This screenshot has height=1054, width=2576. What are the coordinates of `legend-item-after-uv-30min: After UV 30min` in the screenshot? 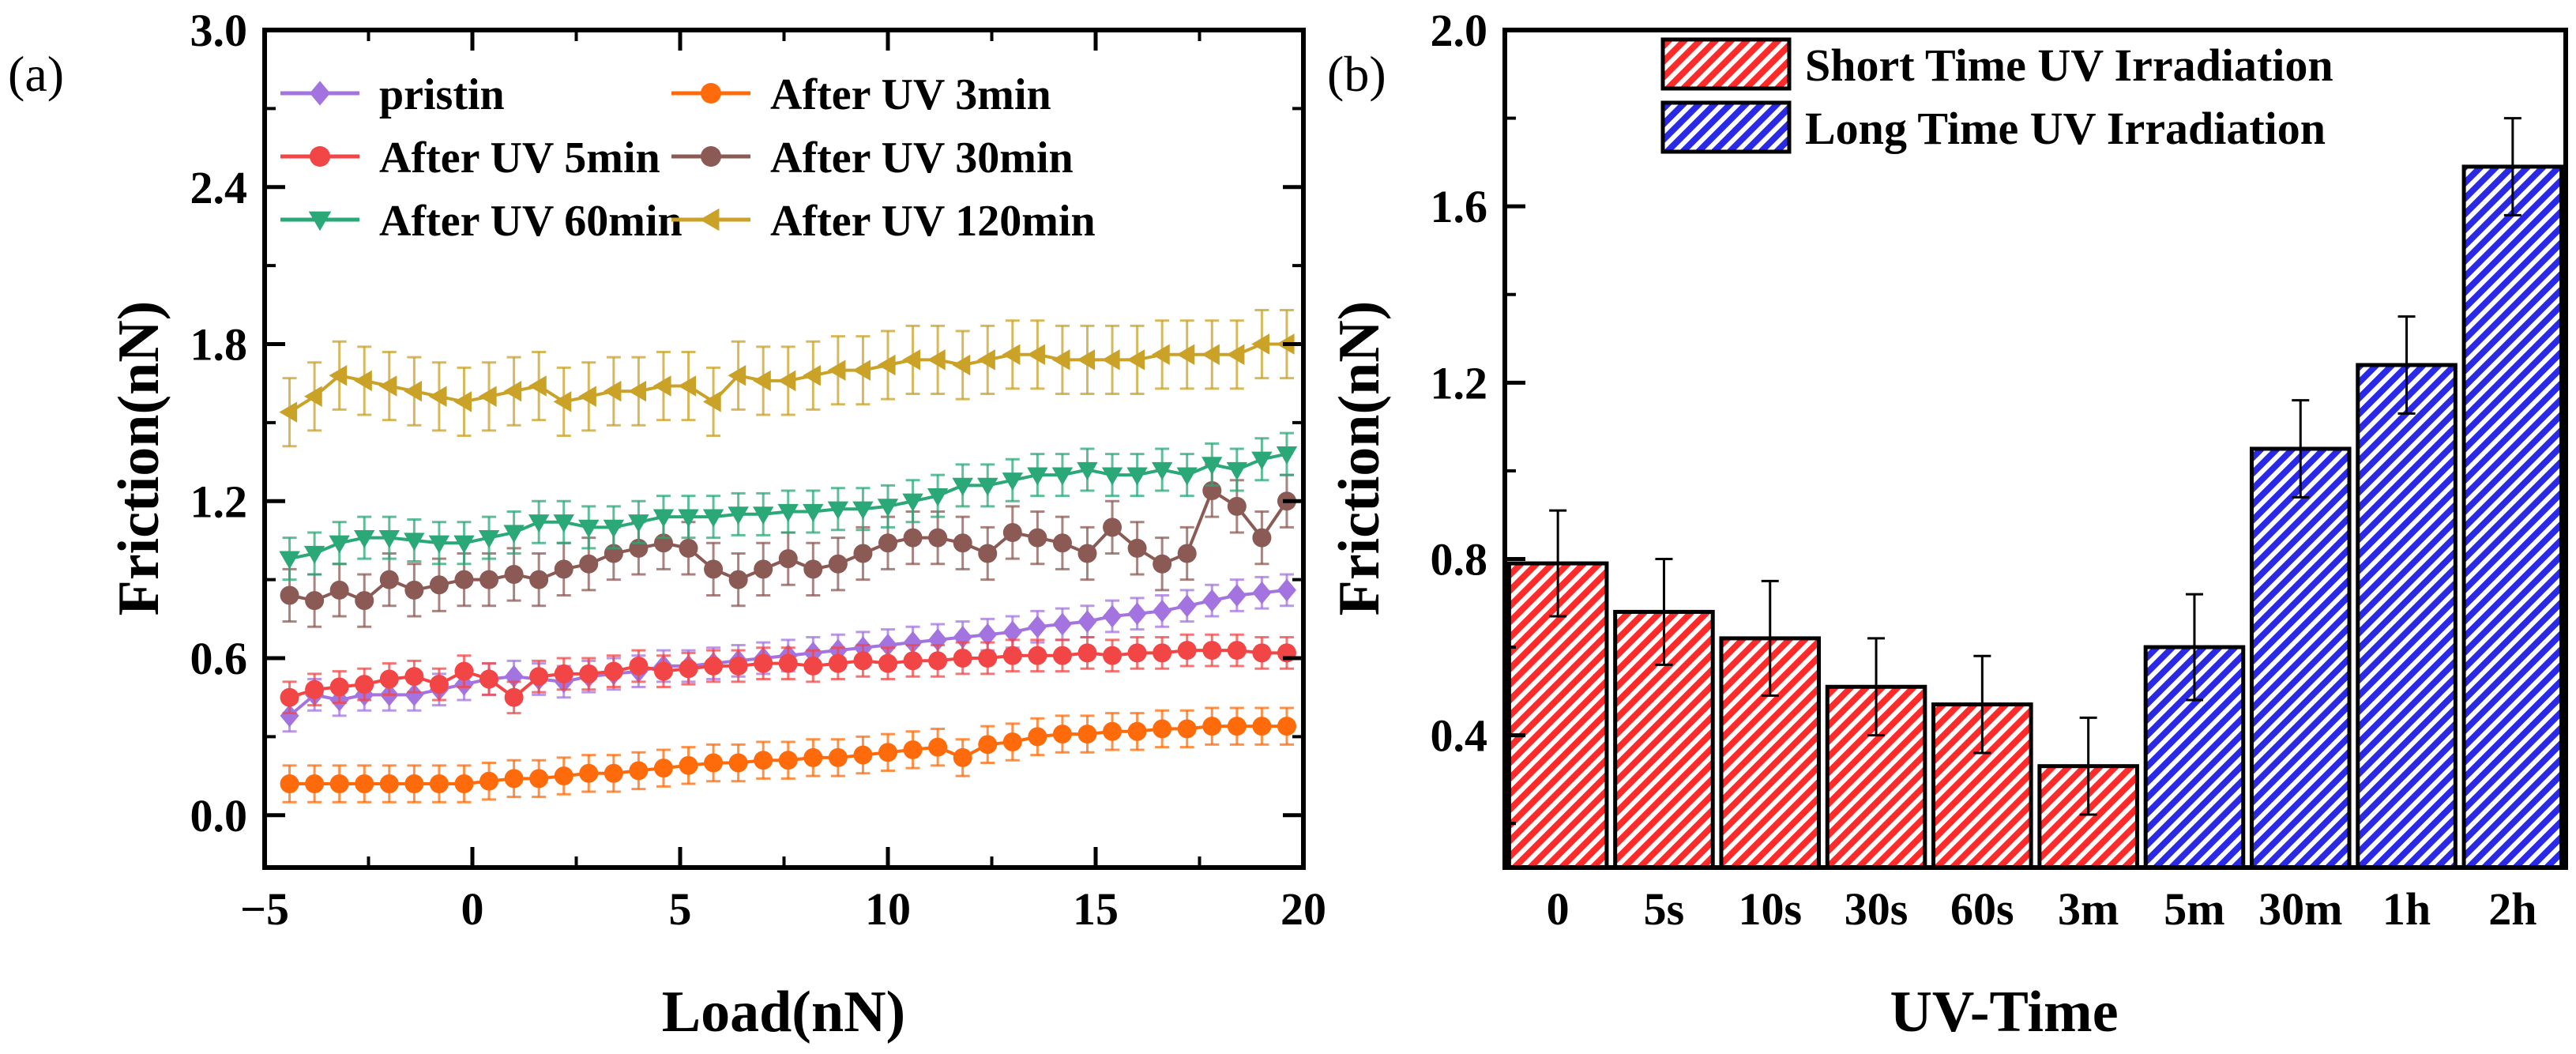 It's located at (872, 158).